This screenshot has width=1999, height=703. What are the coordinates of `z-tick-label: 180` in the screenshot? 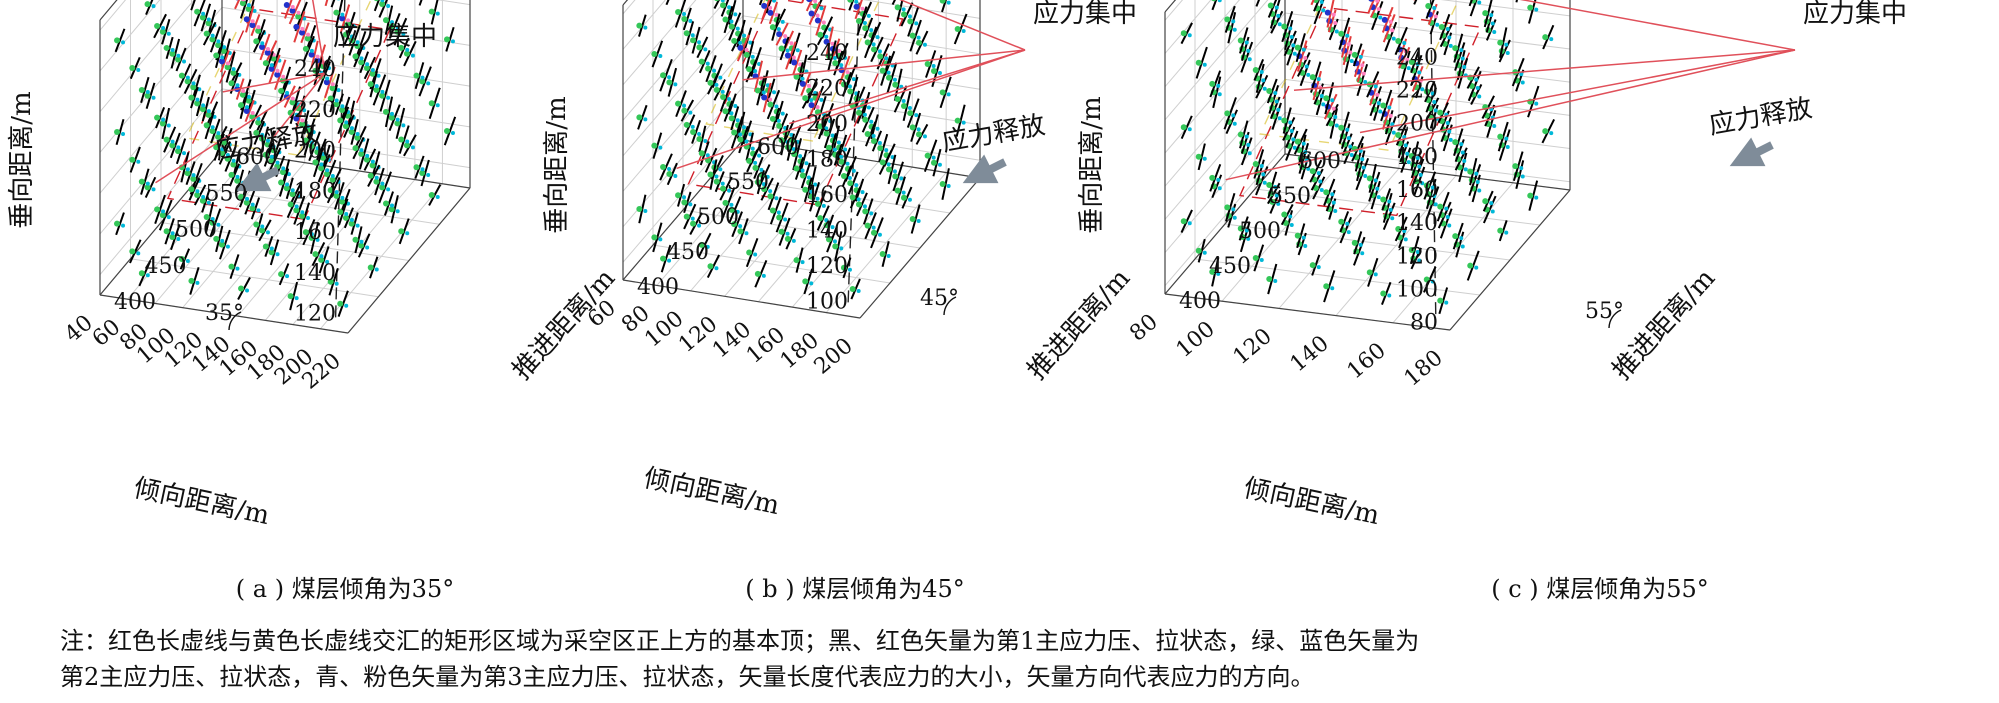 It's located at (315, 191).